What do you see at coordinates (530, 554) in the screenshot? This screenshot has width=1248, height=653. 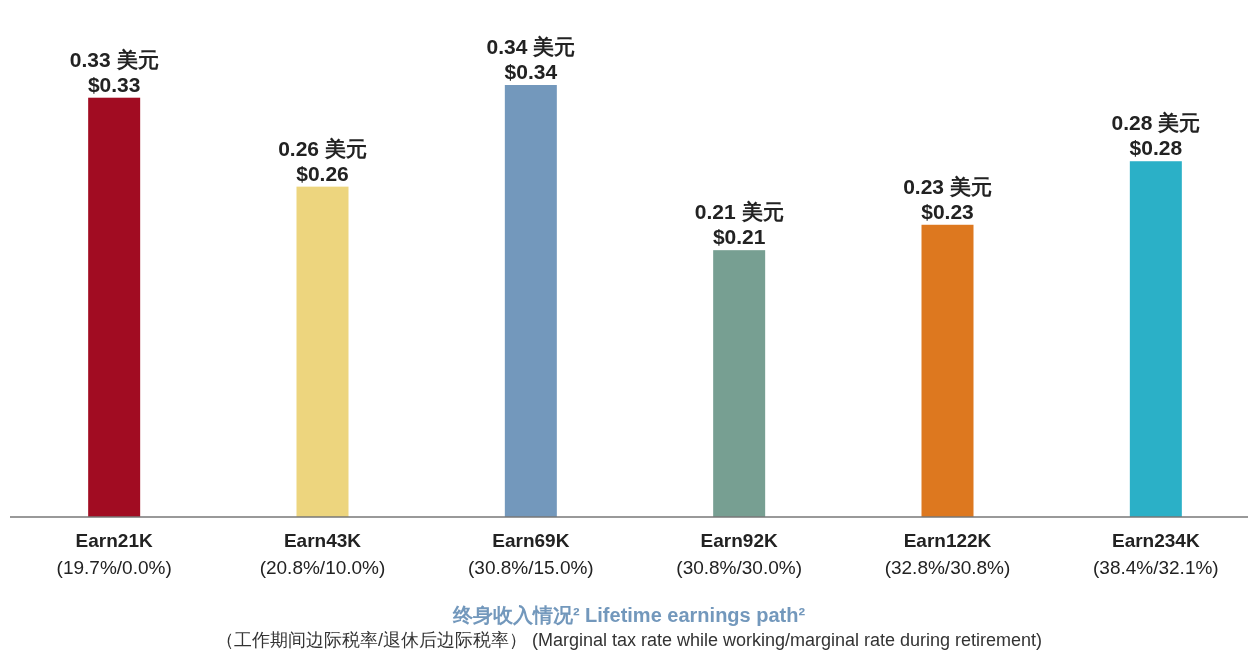 I see `x-tick-label: Earn69K (30.8%/15.0%)` at bounding box center [530, 554].